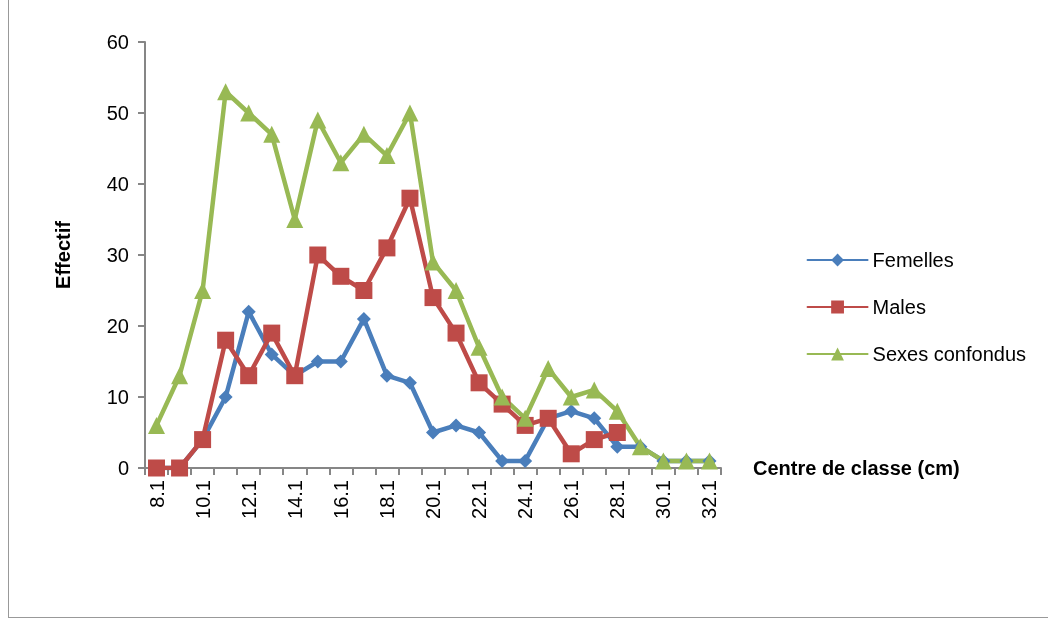 The height and width of the screenshot is (621, 1051). What do you see at coordinates (433, 499) in the screenshot?
I see `x-tick-label: 20.1` at bounding box center [433, 499].